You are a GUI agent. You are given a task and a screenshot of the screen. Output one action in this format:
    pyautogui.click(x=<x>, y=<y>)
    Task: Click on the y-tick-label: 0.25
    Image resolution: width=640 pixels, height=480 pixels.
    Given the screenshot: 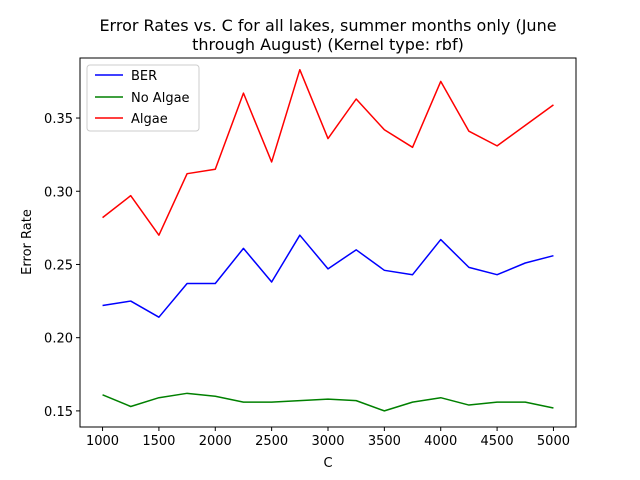 What is the action you would take?
    pyautogui.click(x=58, y=265)
    